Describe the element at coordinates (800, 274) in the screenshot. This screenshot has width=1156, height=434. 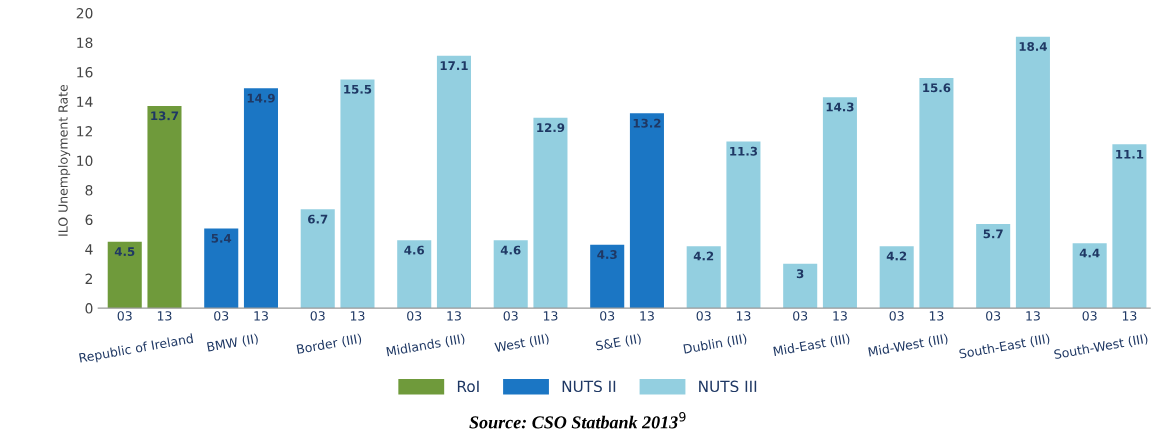
I see `data-label: 3` at that location.